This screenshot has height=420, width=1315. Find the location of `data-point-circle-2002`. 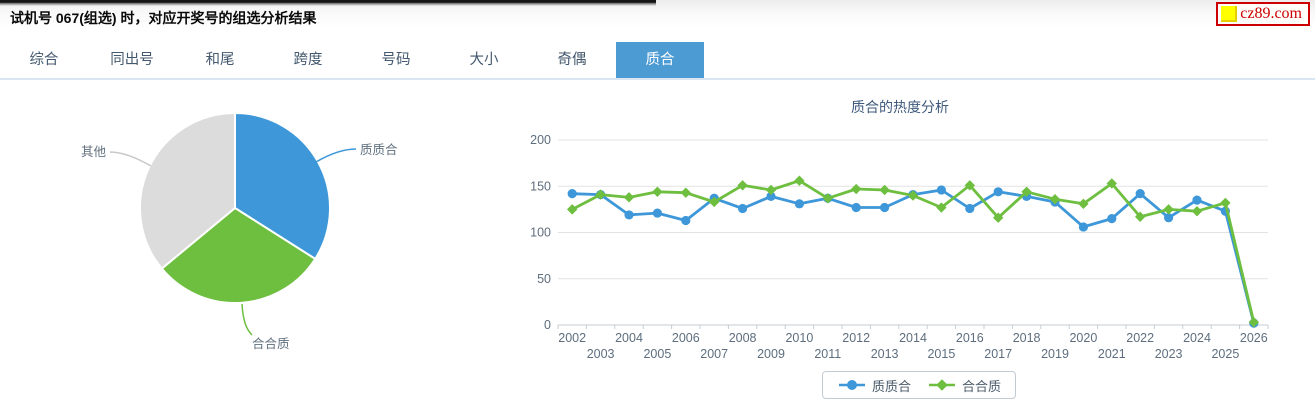

data-point-circle-2002 is located at coordinates (572, 194).